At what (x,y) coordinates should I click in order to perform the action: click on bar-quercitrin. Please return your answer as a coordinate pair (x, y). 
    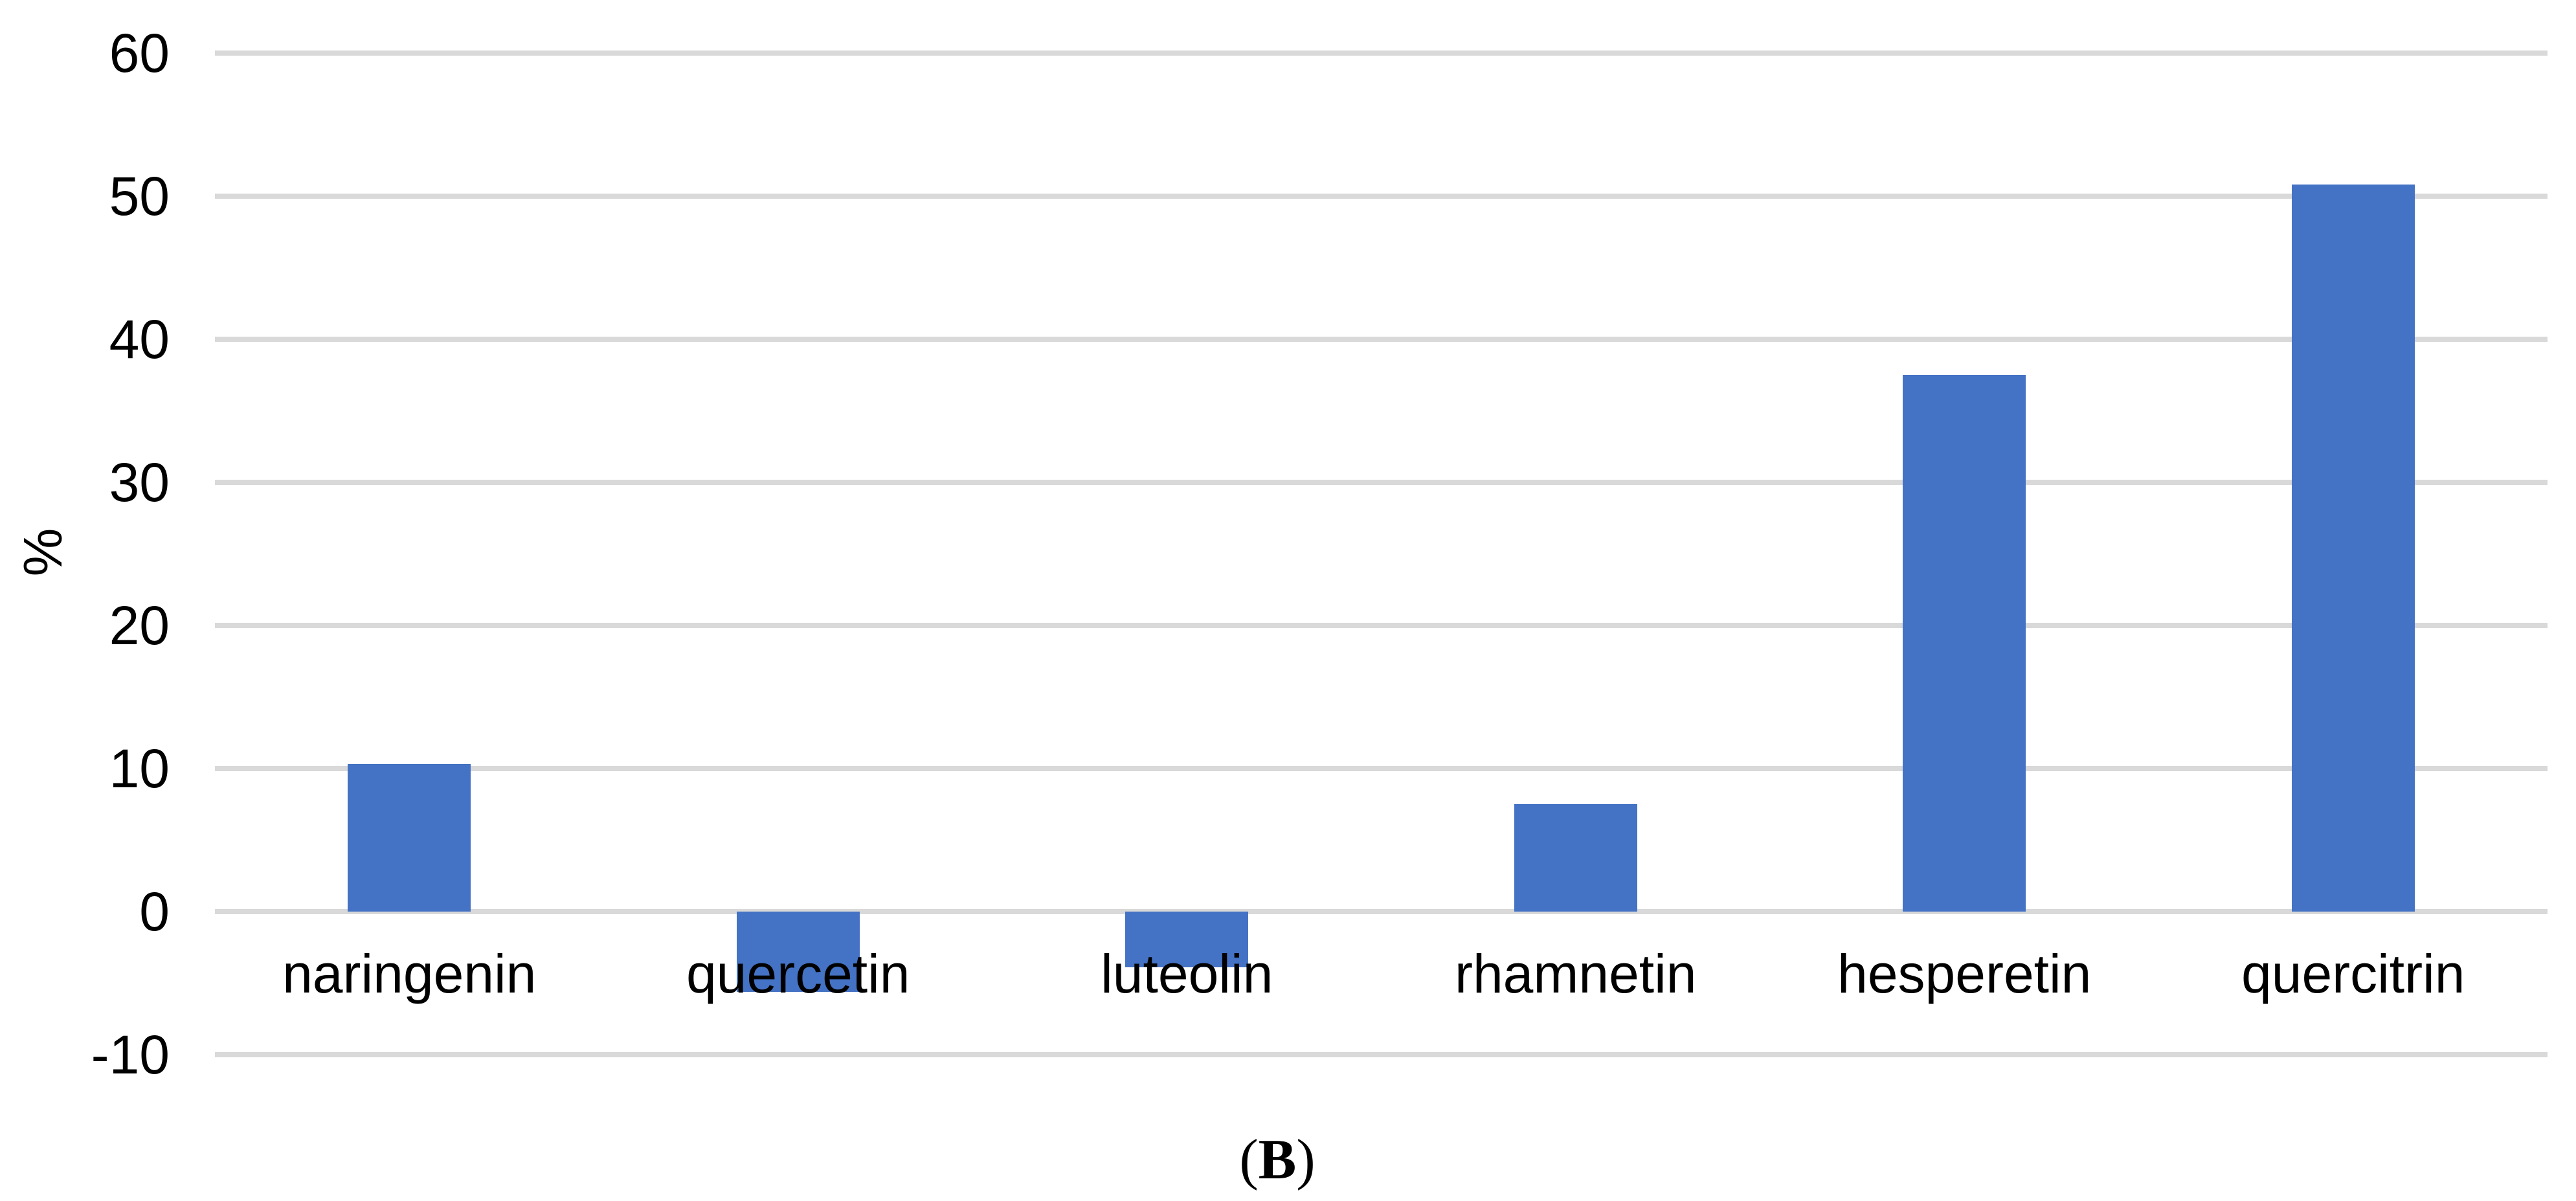
    Looking at the image, I should click on (2353, 548).